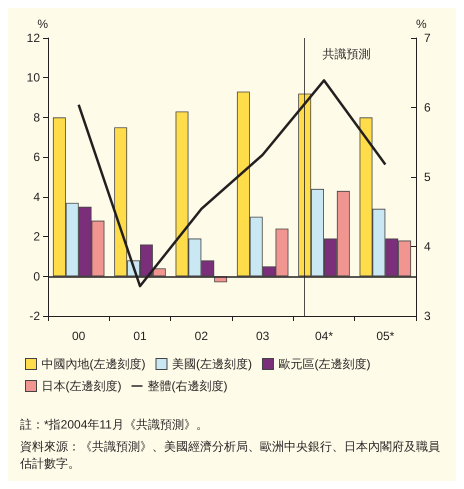  Describe the element at coordinates (421, 24) in the screenshot. I see `y2-axis-title: %` at that location.